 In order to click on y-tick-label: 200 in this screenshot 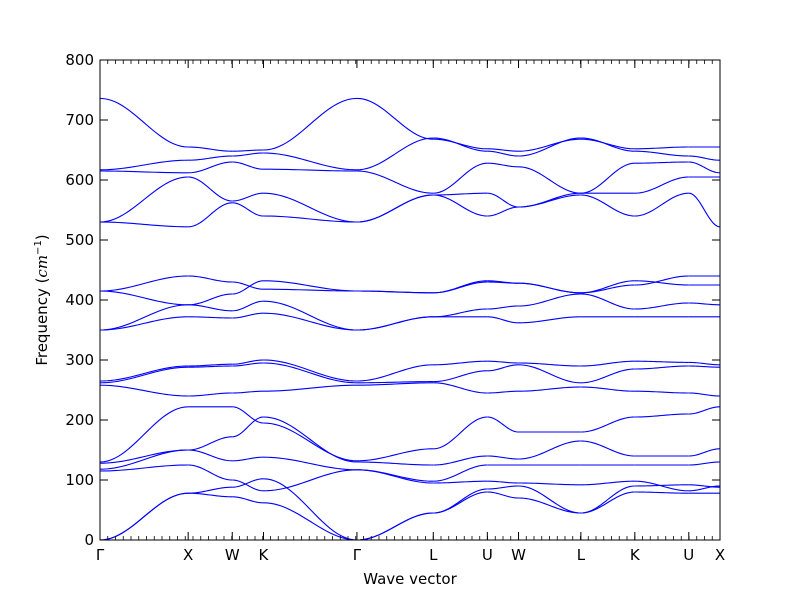, I will do `click(79, 420)`.